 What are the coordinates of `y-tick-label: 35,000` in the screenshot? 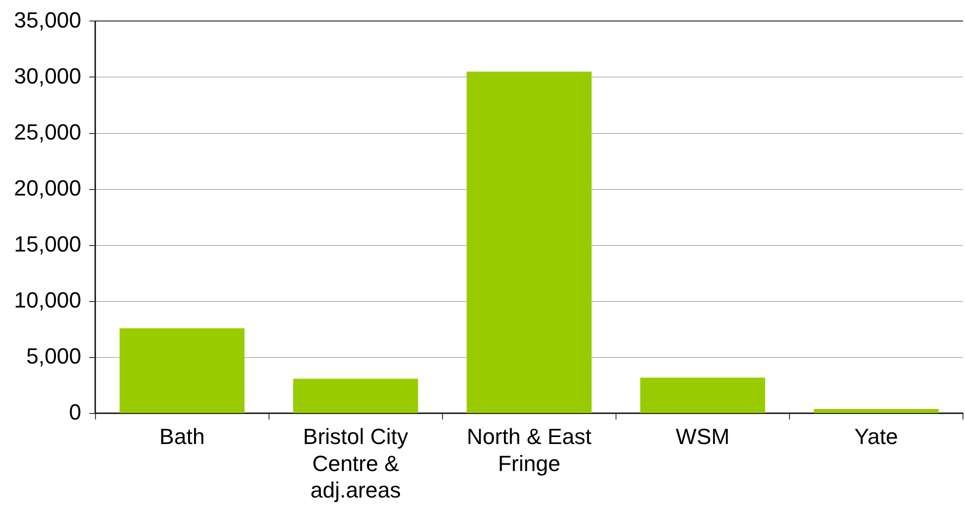 It's located at (48, 19).